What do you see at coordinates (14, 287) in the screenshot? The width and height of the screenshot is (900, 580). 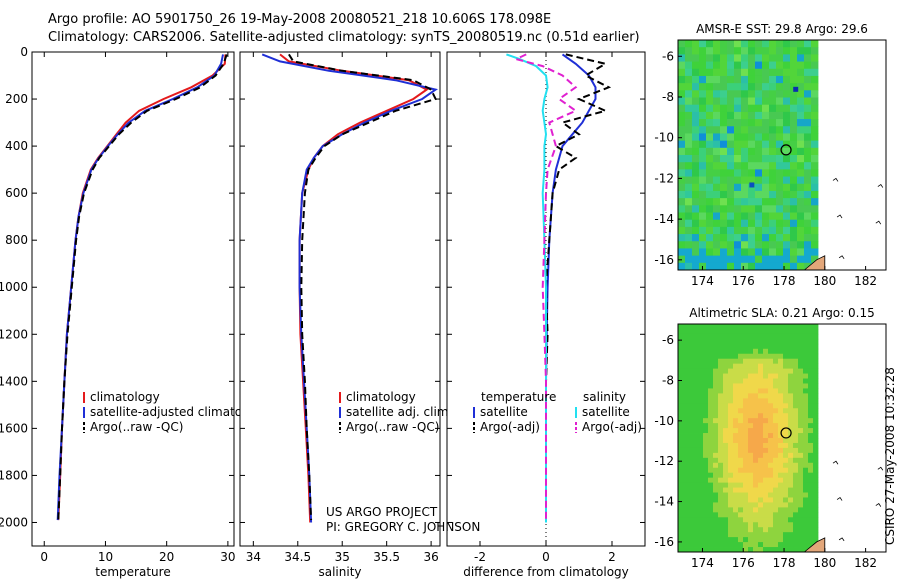 I see `y-tick-label: 1000` at bounding box center [14, 287].